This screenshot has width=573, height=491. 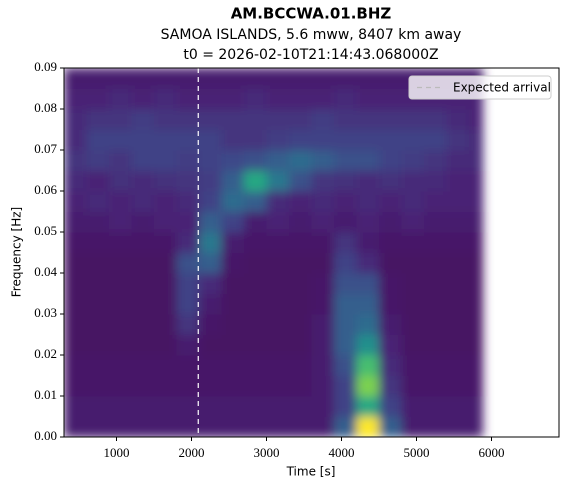 I want to click on y-tick-label: 0.04, so click(x=45, y=271).